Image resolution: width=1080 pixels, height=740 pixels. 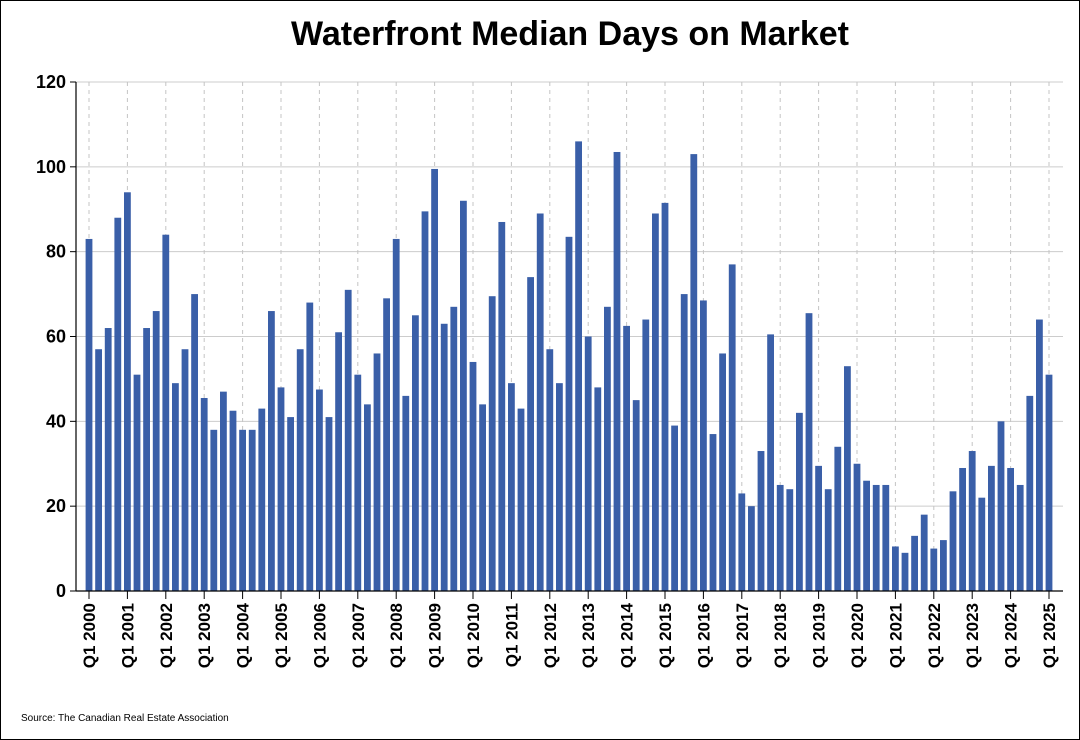 What do you see at coordinates (175, 487) in the screenshot?
I see `bar-q2-2002` at bounding box center [175, 487].